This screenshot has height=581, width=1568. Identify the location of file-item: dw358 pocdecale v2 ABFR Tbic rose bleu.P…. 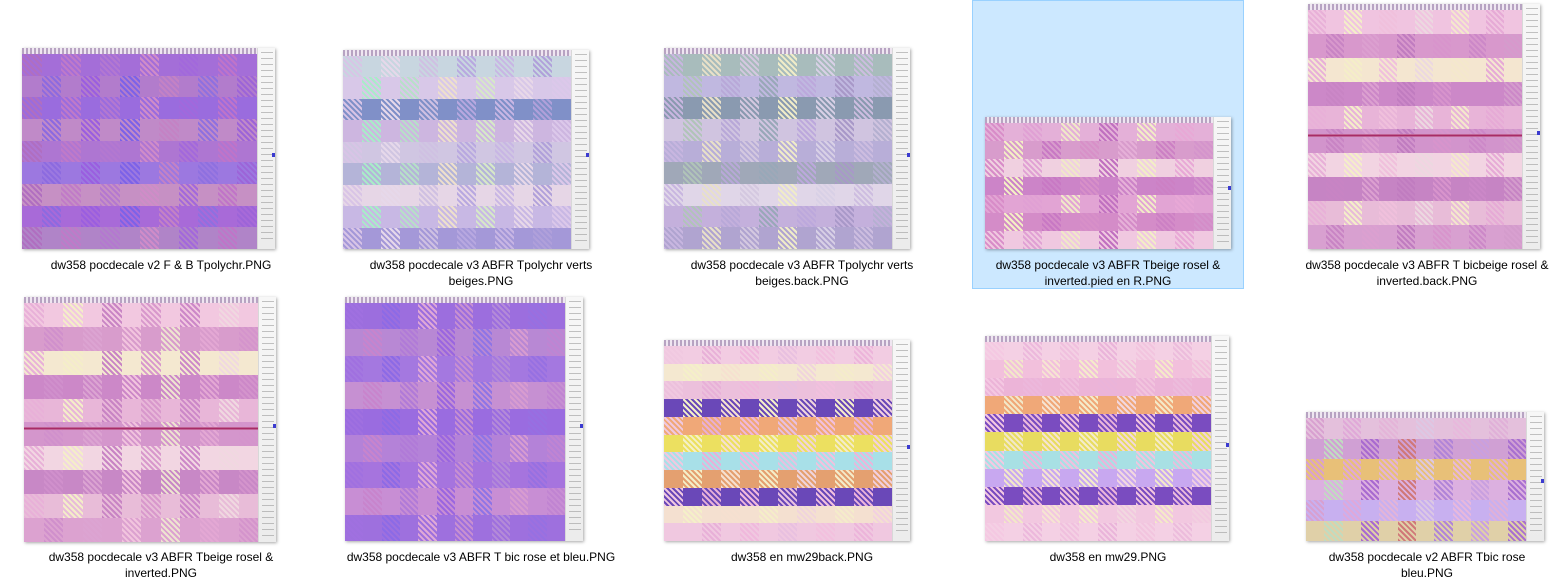
(1427, 436).